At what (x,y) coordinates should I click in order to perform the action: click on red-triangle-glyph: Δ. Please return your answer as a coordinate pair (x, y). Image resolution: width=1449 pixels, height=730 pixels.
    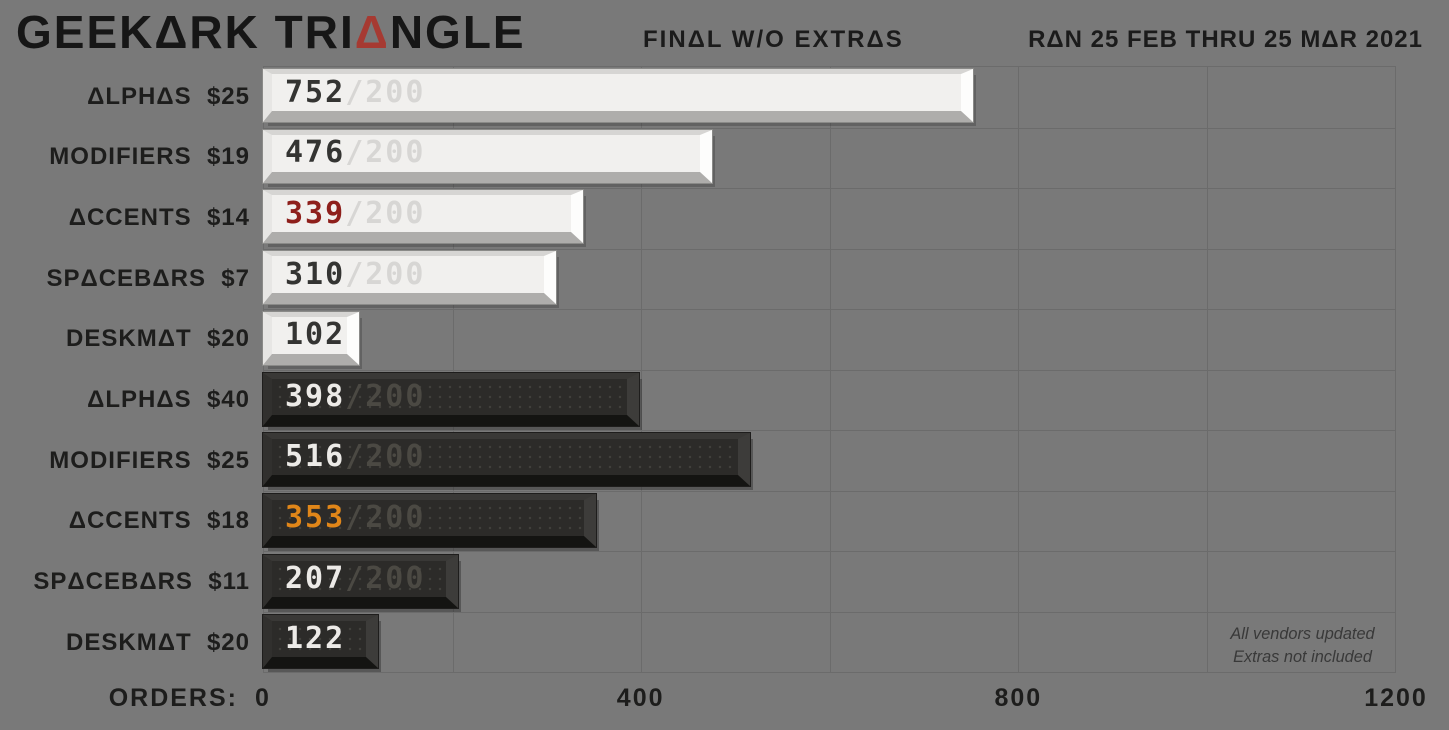
    Looking at the image, I should click on (372, 32).